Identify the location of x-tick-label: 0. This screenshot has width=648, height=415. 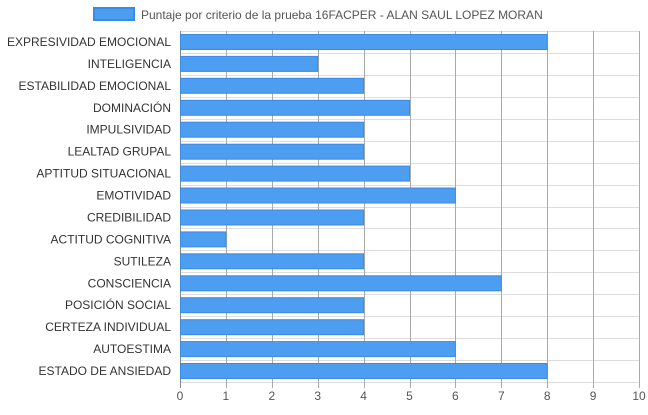
(180, 396).